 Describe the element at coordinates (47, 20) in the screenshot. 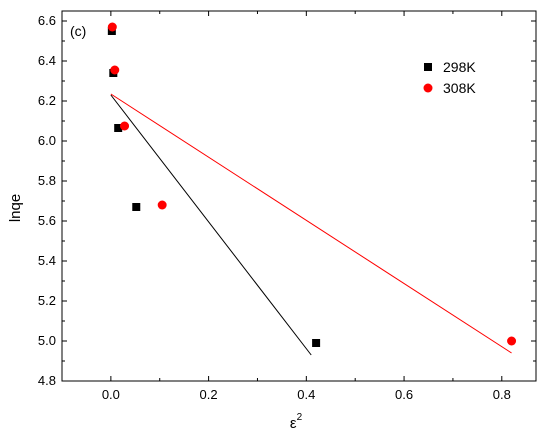

I see `y-tick-label: 6.6` at that location.